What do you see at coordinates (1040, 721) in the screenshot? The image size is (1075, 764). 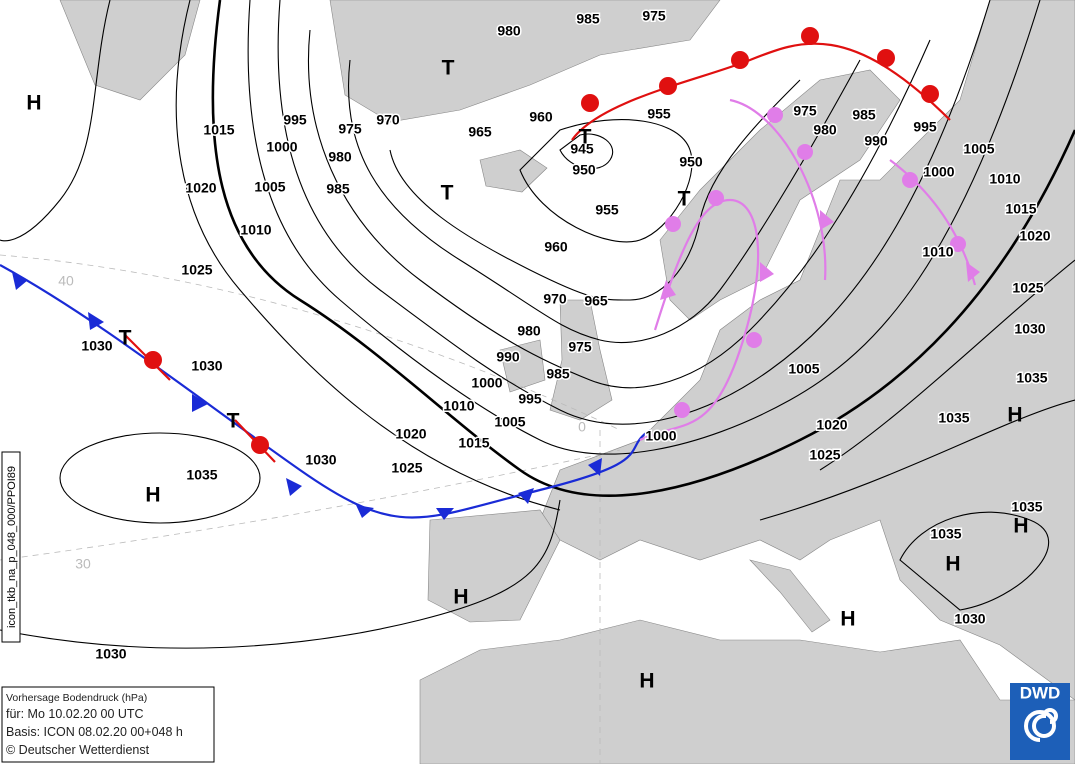 I see `logo-box` at bounding box center [1040, 721].